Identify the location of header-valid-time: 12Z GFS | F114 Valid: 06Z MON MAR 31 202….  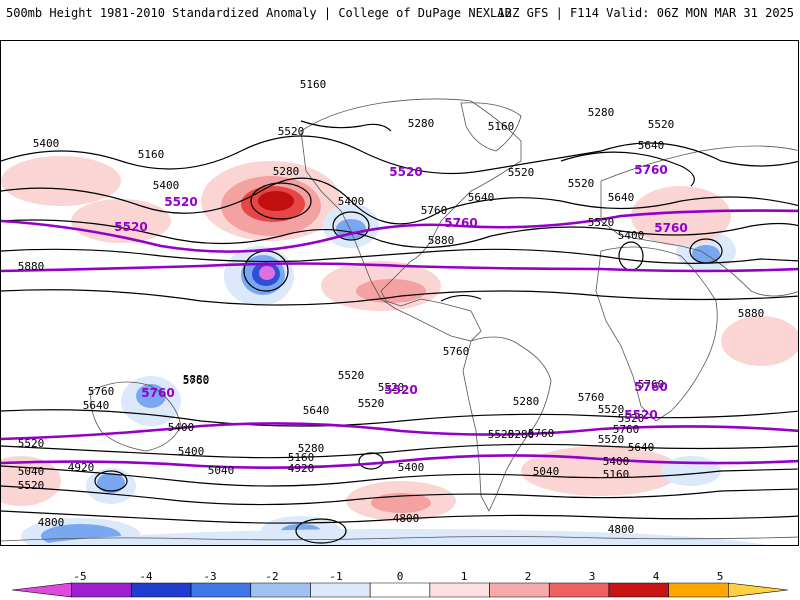
(645, 13).